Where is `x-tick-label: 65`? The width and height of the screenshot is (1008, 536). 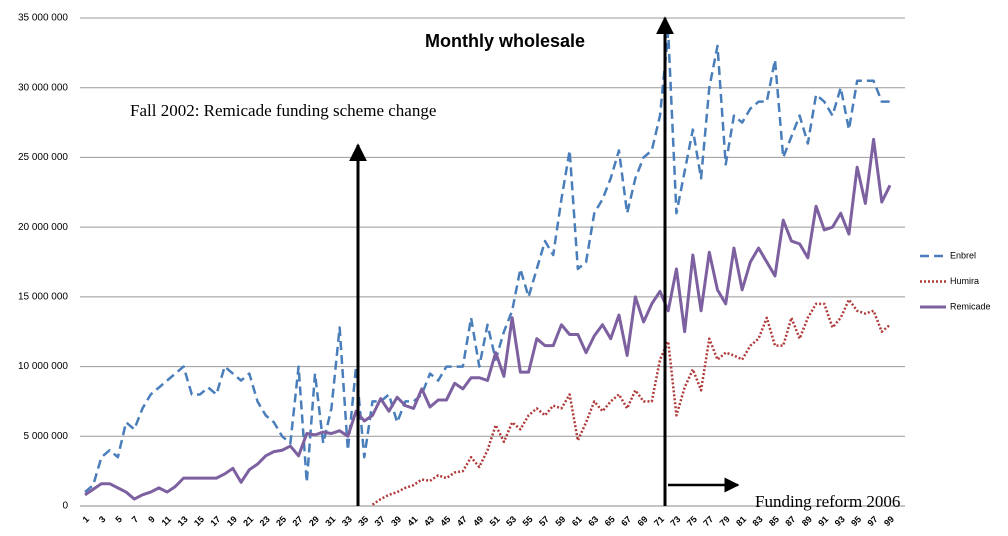
x-tick-label: 65 is located at coordinates (610, 521).